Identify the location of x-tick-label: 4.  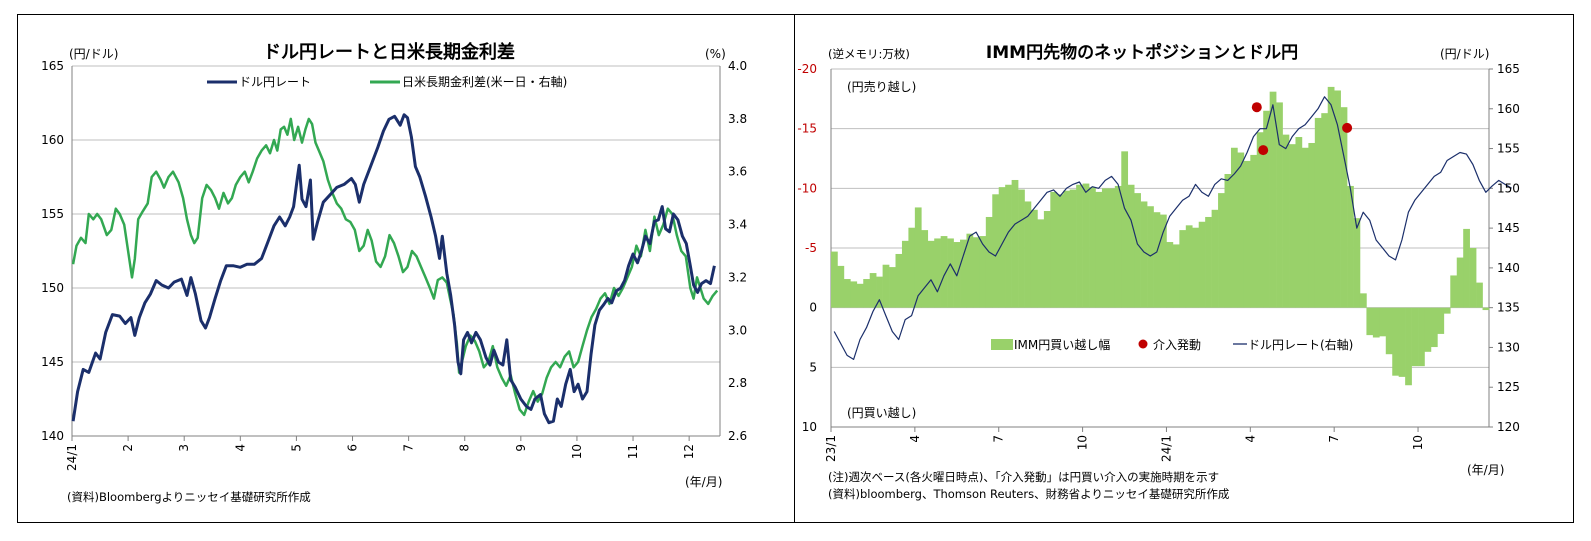
(240, 448).